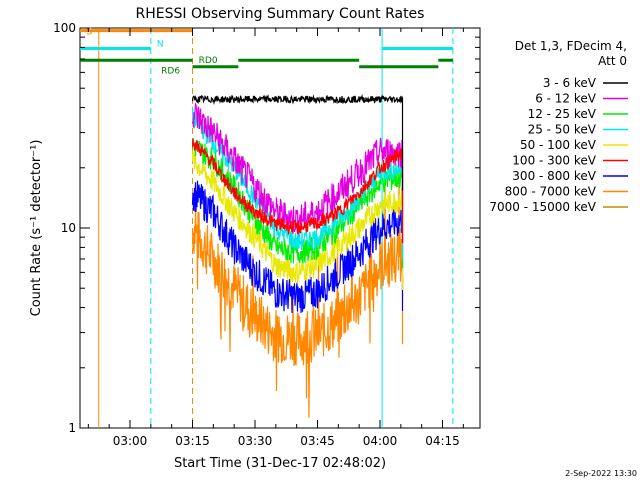 The image size is (640, 480). Describe the element at coordinates (208, 61) in the screenshot. I see `decimation-label: RD0` at that location.